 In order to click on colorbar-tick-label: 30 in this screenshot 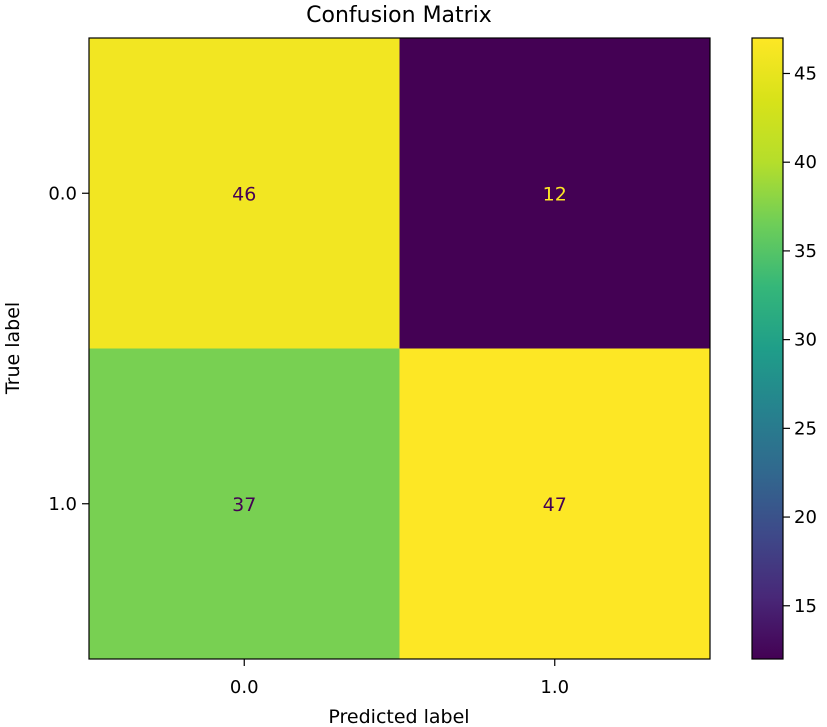, I will do `click(805, 340)`.